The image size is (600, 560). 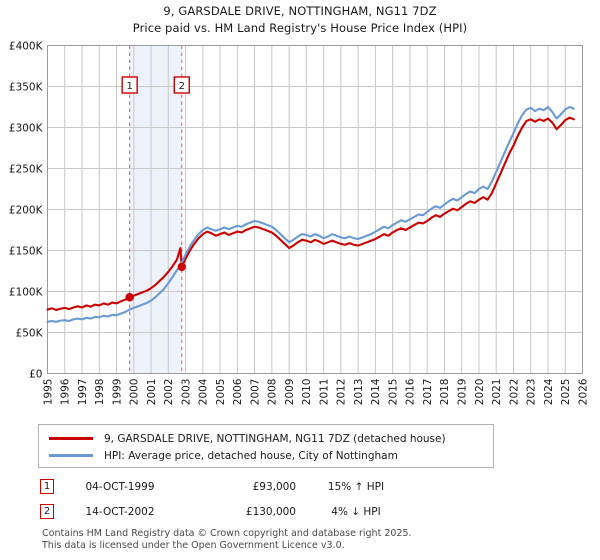 I want to click on y-tick-label: £250K, so click(x=26, y=169).